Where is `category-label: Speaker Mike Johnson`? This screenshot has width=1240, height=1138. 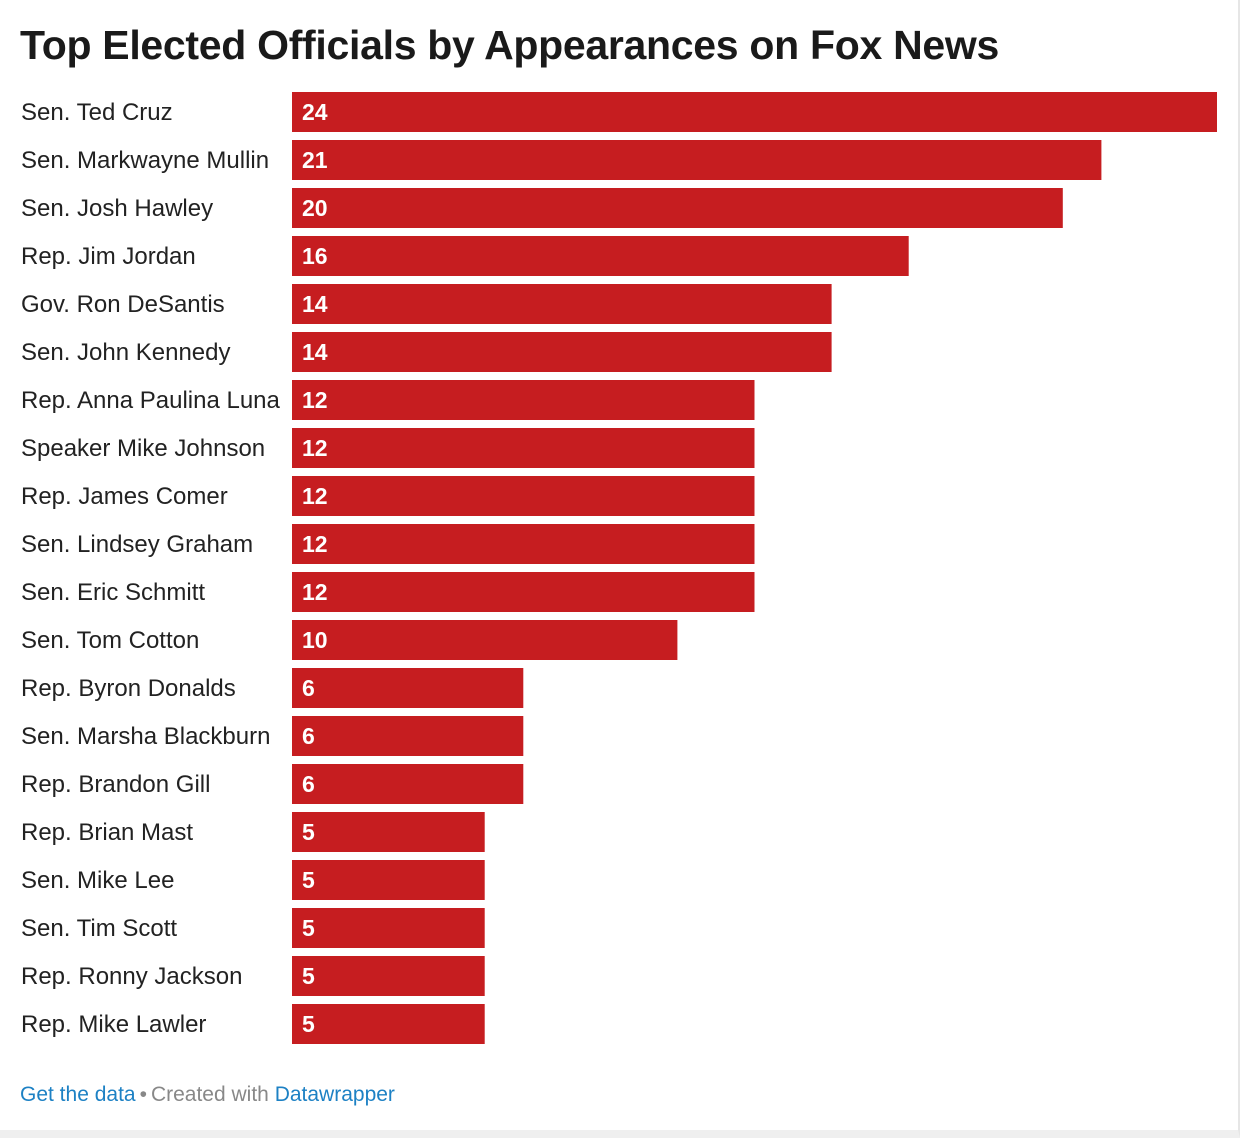
category-label: Speaker Mike Johnson is located at coordinates (143, 448).